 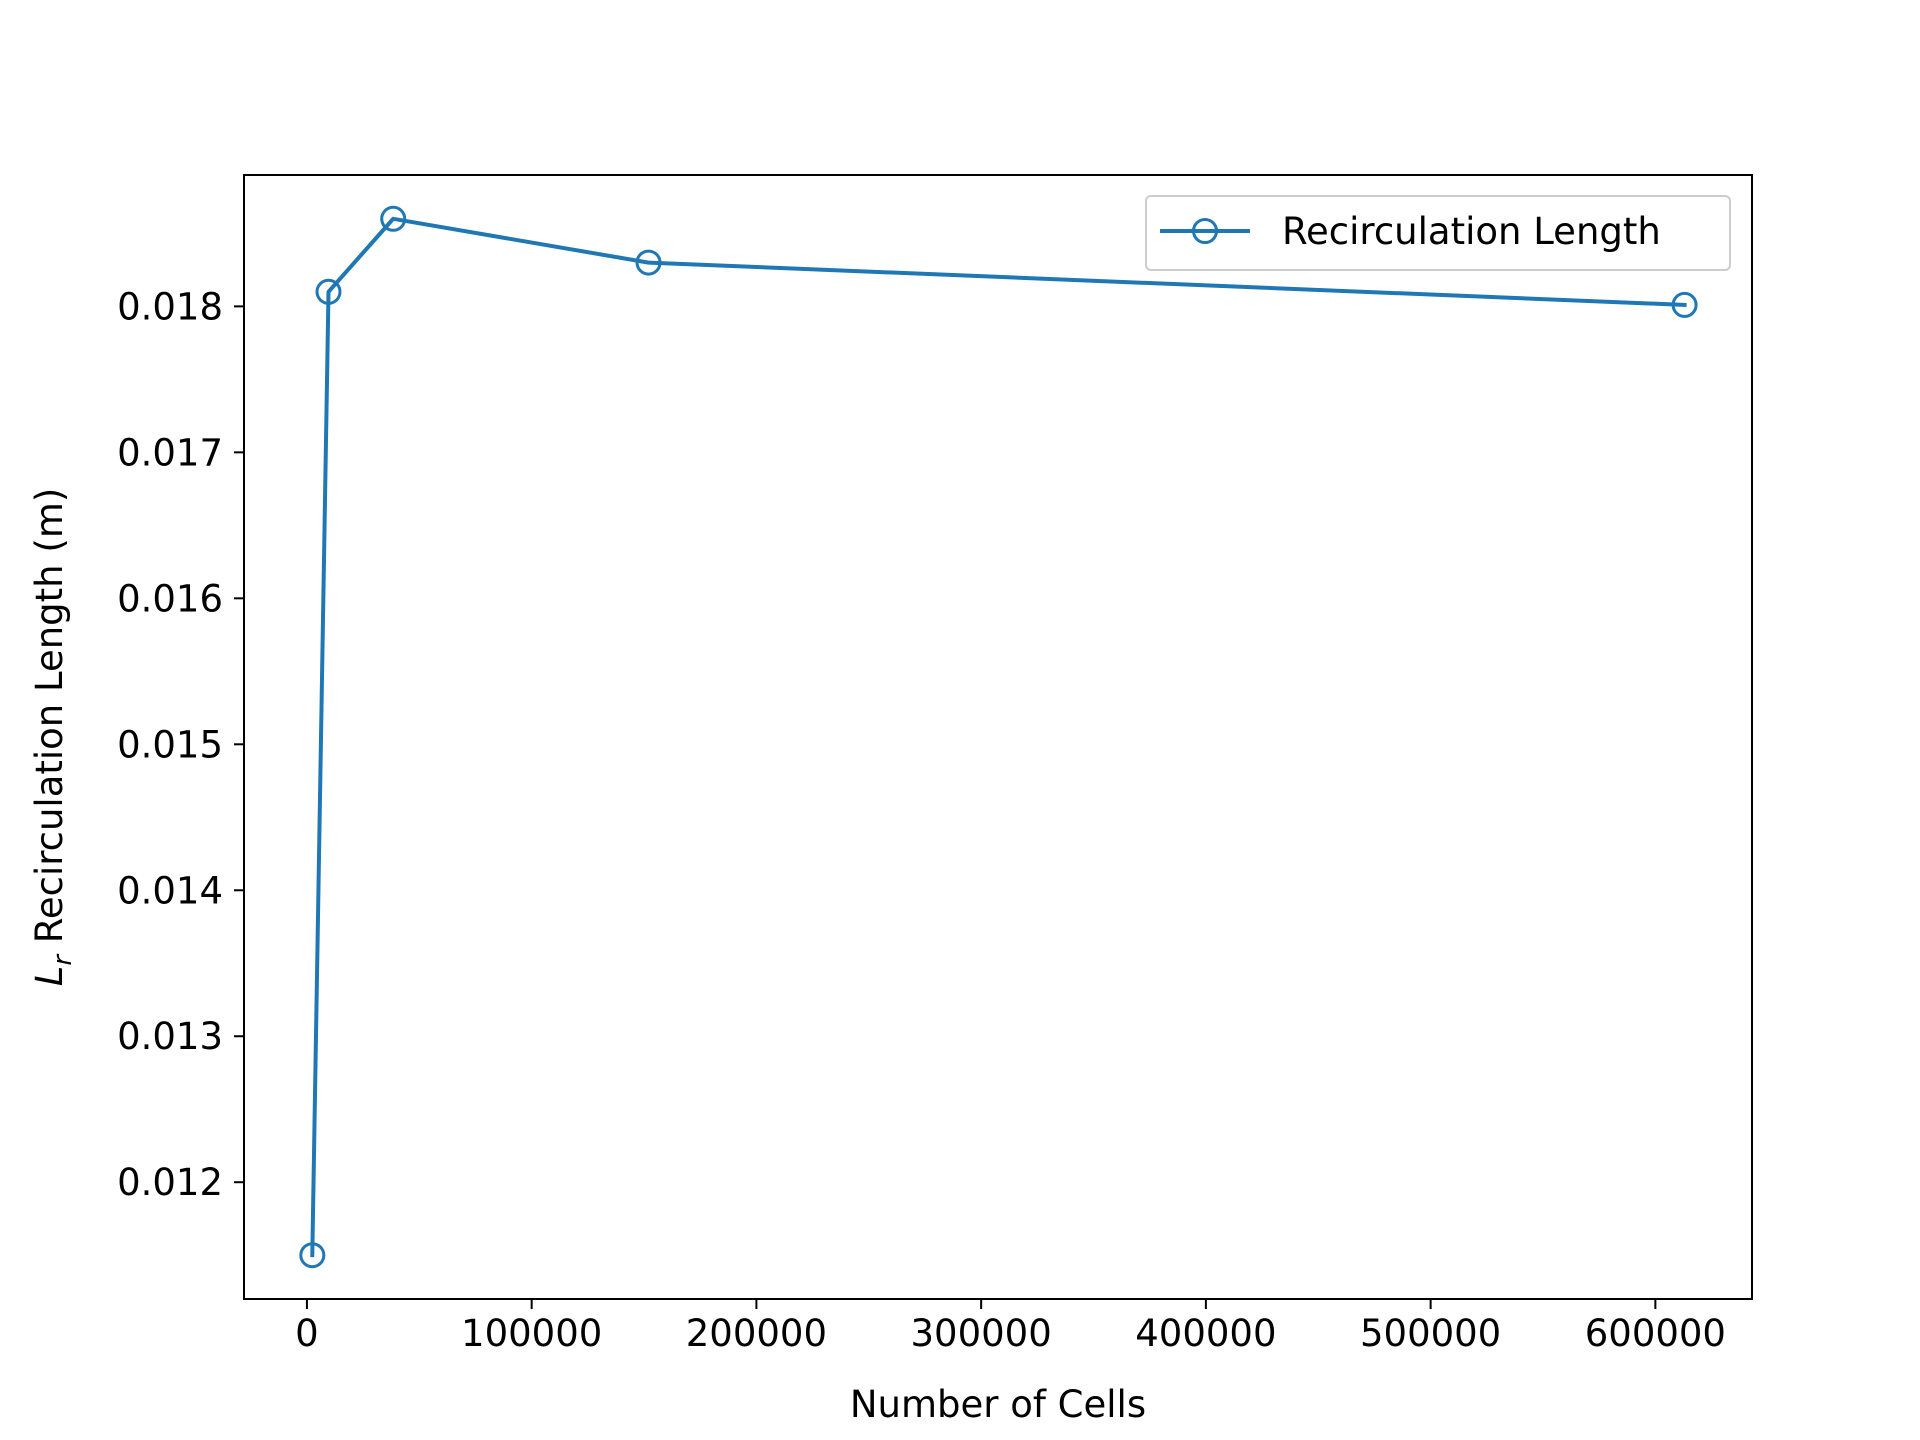 I want to click on y-tick-label: 0.015, so click(x=170, y=744).